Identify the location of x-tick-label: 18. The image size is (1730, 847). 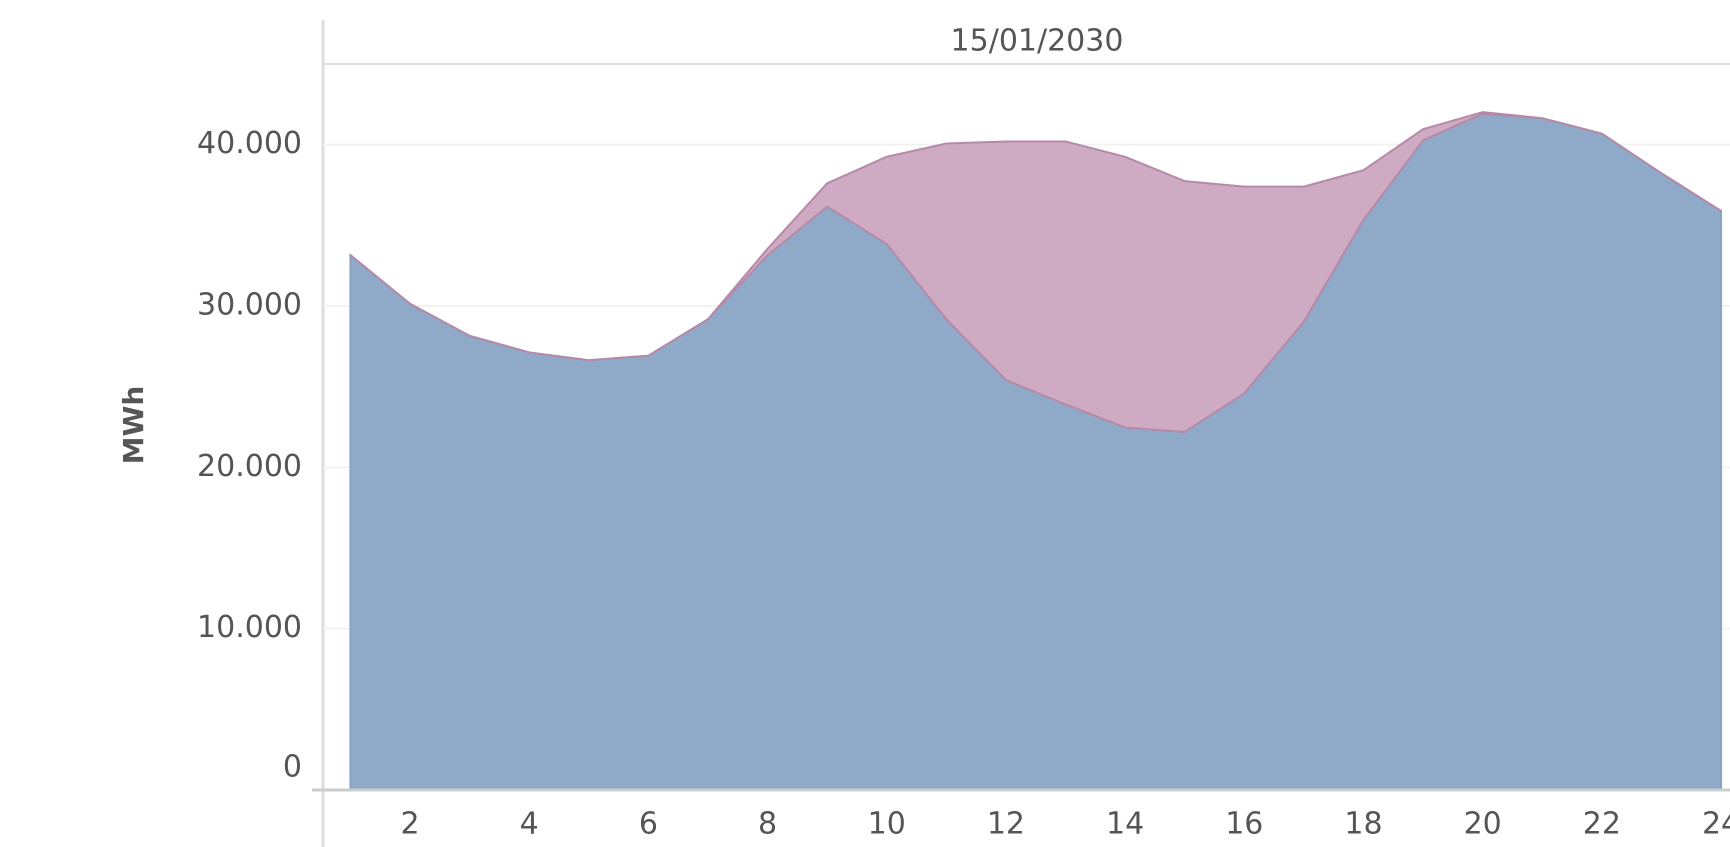
(1363, 824).